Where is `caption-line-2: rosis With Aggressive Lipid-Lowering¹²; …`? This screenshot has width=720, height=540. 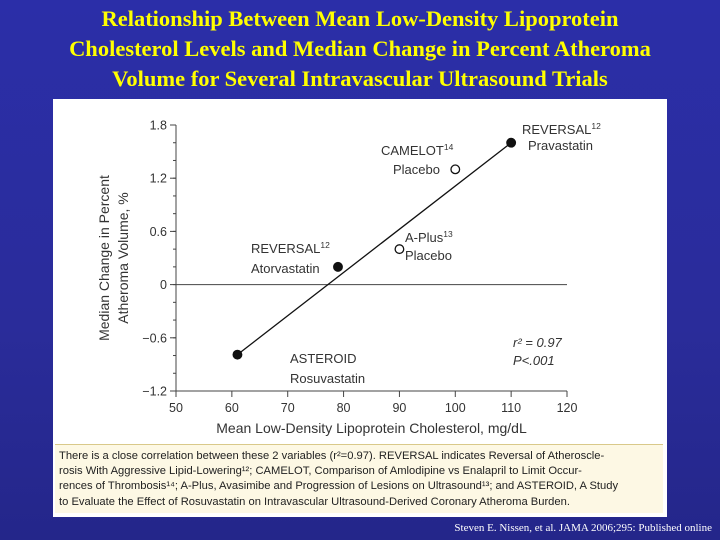 caption-line-2: rosis With Aggressive Lipid-Lowering¹²; … is located at coordinates (320, 471).